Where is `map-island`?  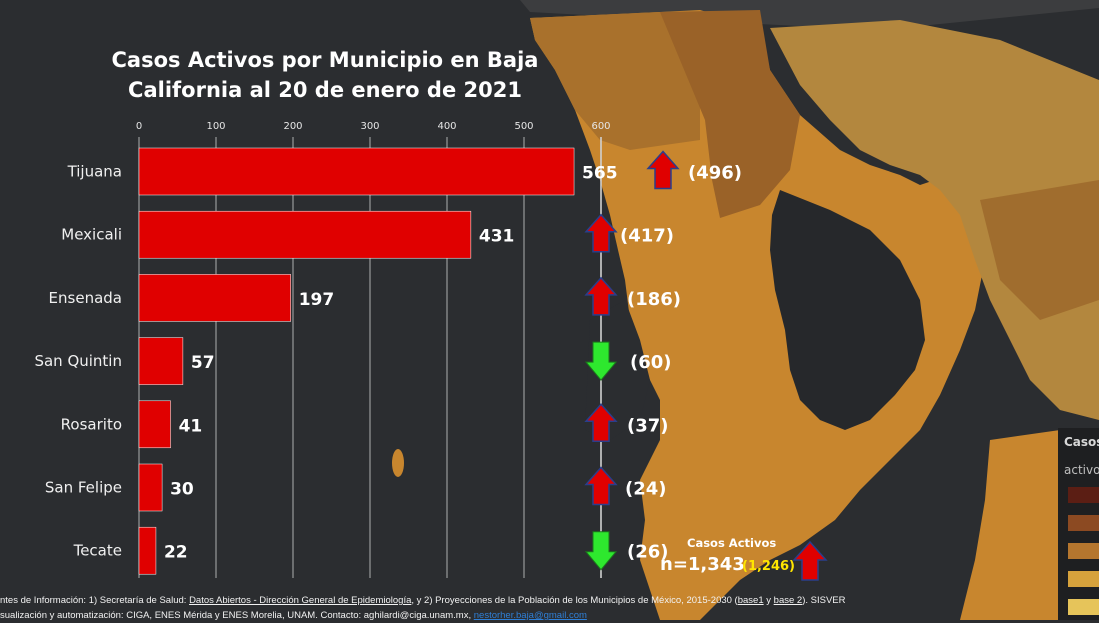 map-island is located at coordinates (398, 463).